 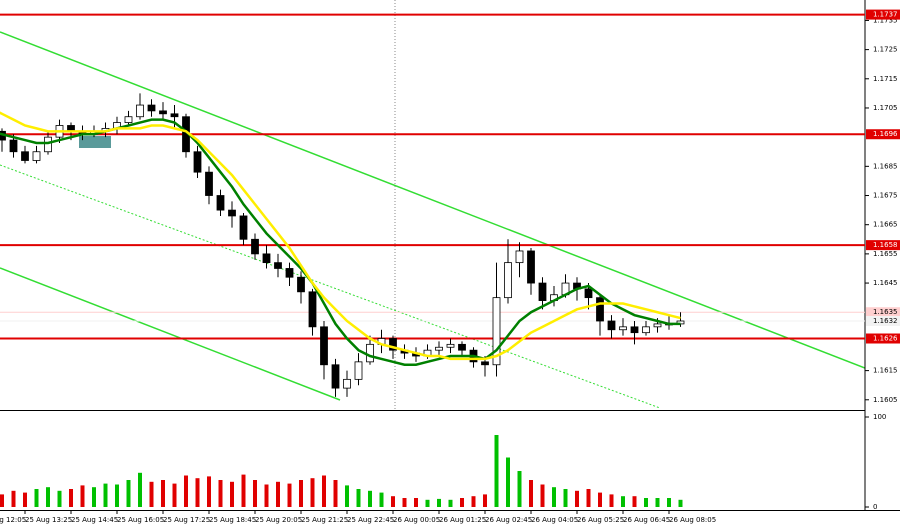 I want to click on highlight-box, so click(x=95, y=142).